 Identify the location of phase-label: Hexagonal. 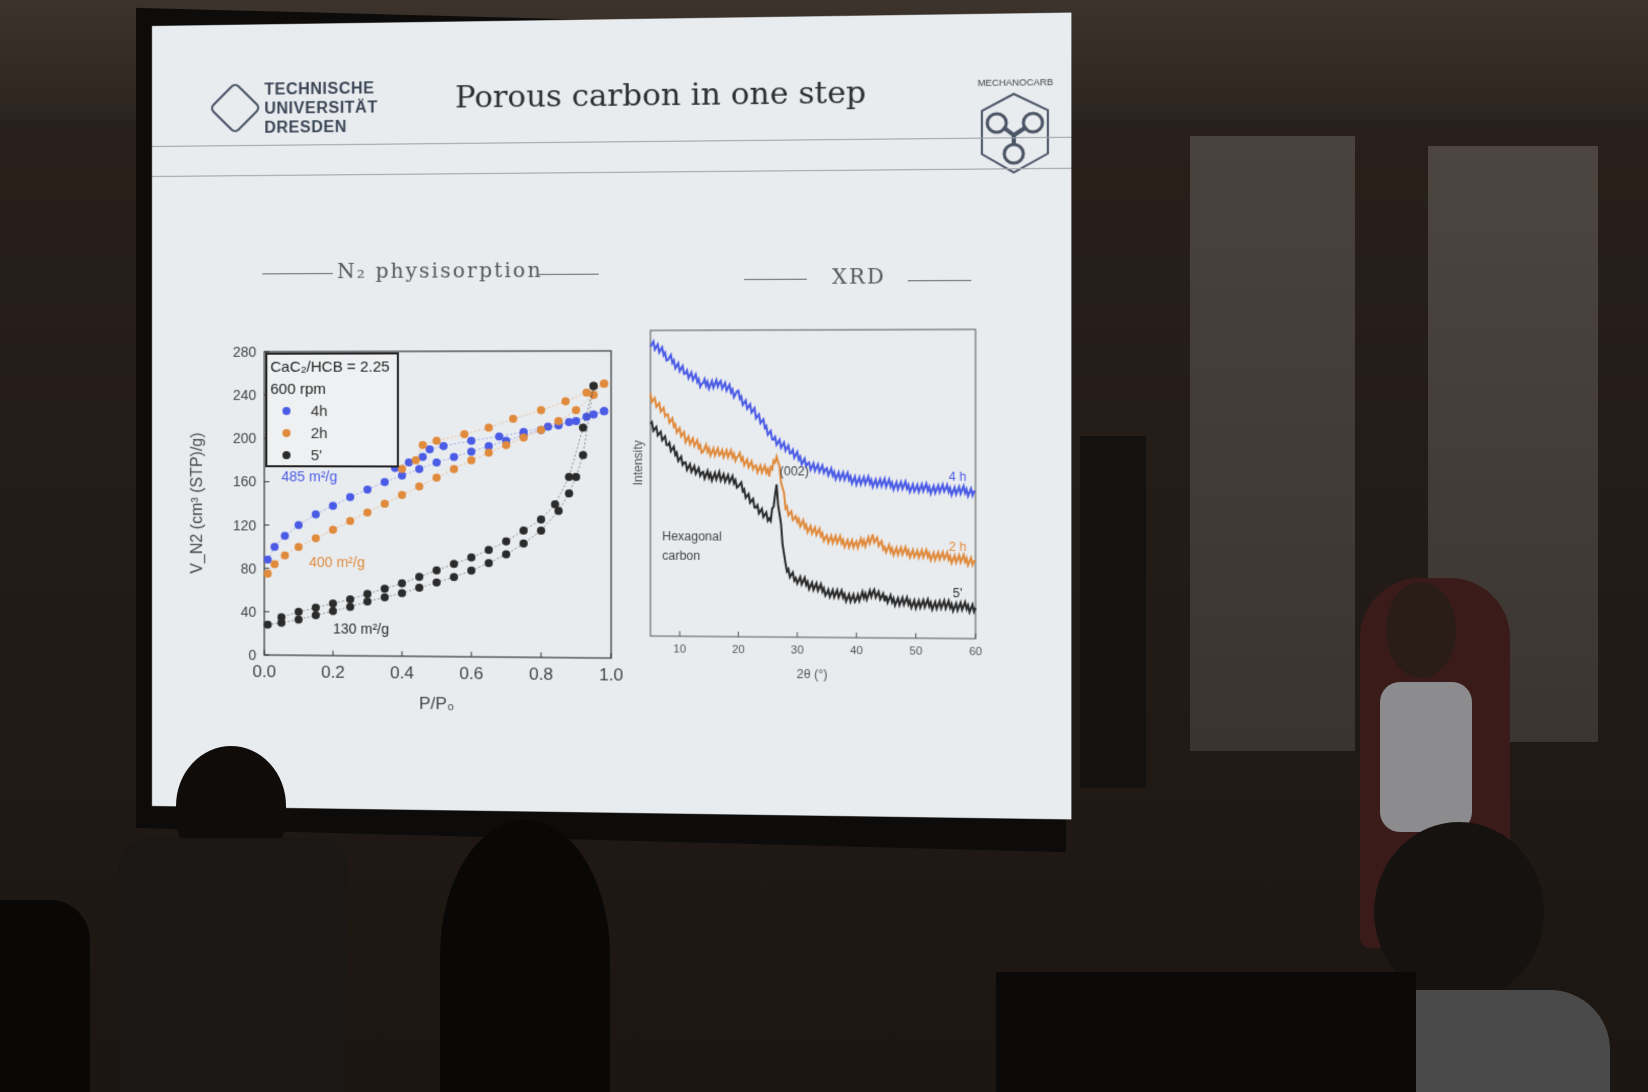
(692, 536).